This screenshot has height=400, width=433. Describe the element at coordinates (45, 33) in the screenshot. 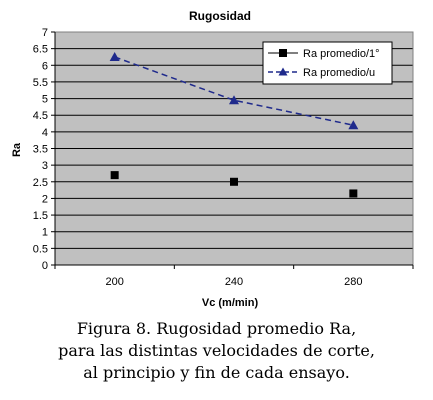

I see `y-tick-label: 7` at that location.